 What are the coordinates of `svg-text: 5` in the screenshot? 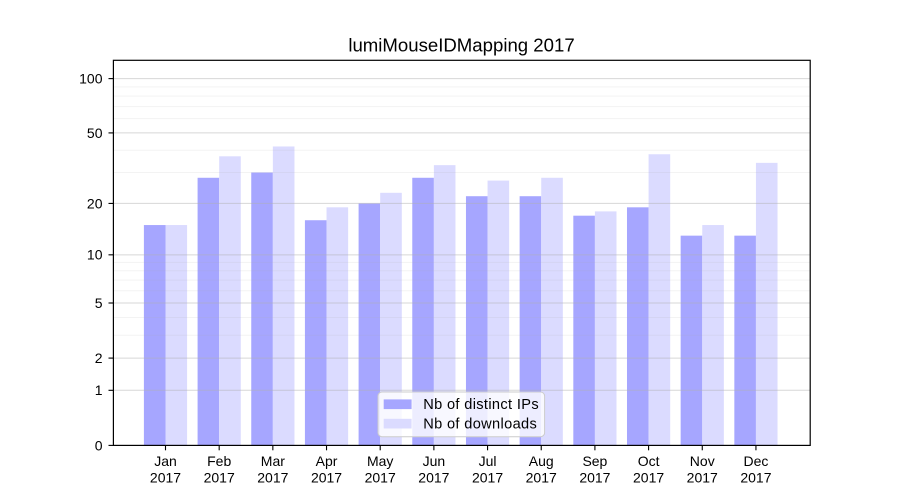 It's located at (99, 303).